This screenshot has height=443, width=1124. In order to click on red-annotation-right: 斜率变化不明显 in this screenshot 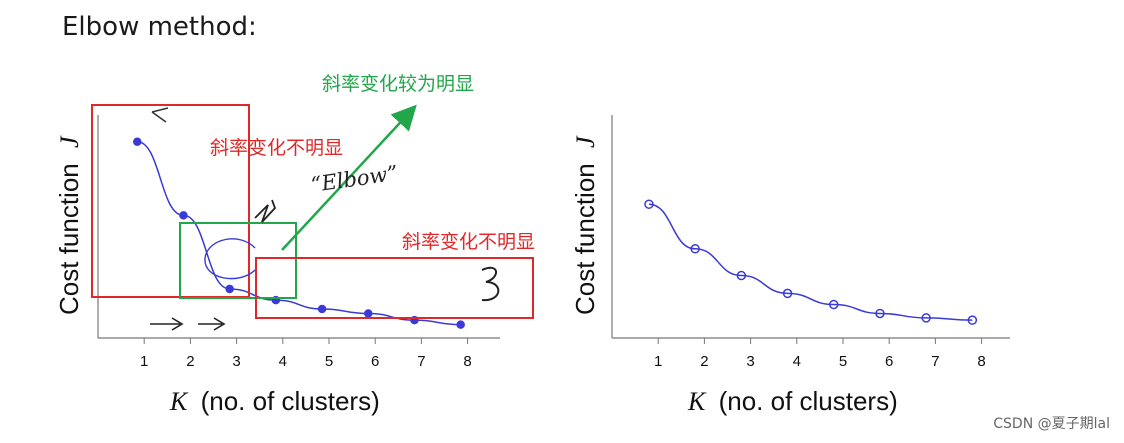, I will do `click(468, 242)`.